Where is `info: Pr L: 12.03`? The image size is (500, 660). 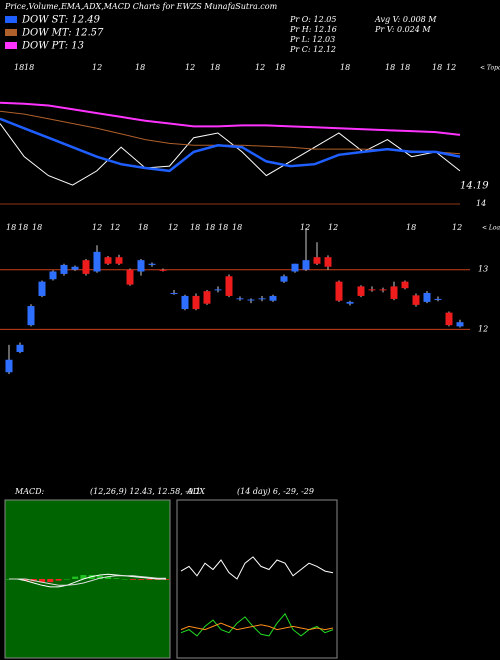
info: Pr L: 12.03 is located at coordinates (312, 39).